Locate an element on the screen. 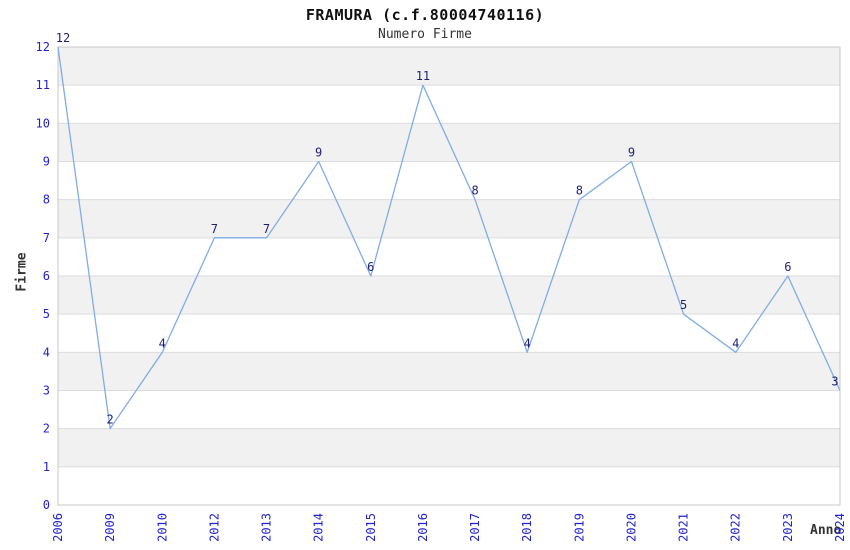 The height and width of the screenshot is (550, 850). x-tick-label: 2024 is located at coordinates (840, 527).